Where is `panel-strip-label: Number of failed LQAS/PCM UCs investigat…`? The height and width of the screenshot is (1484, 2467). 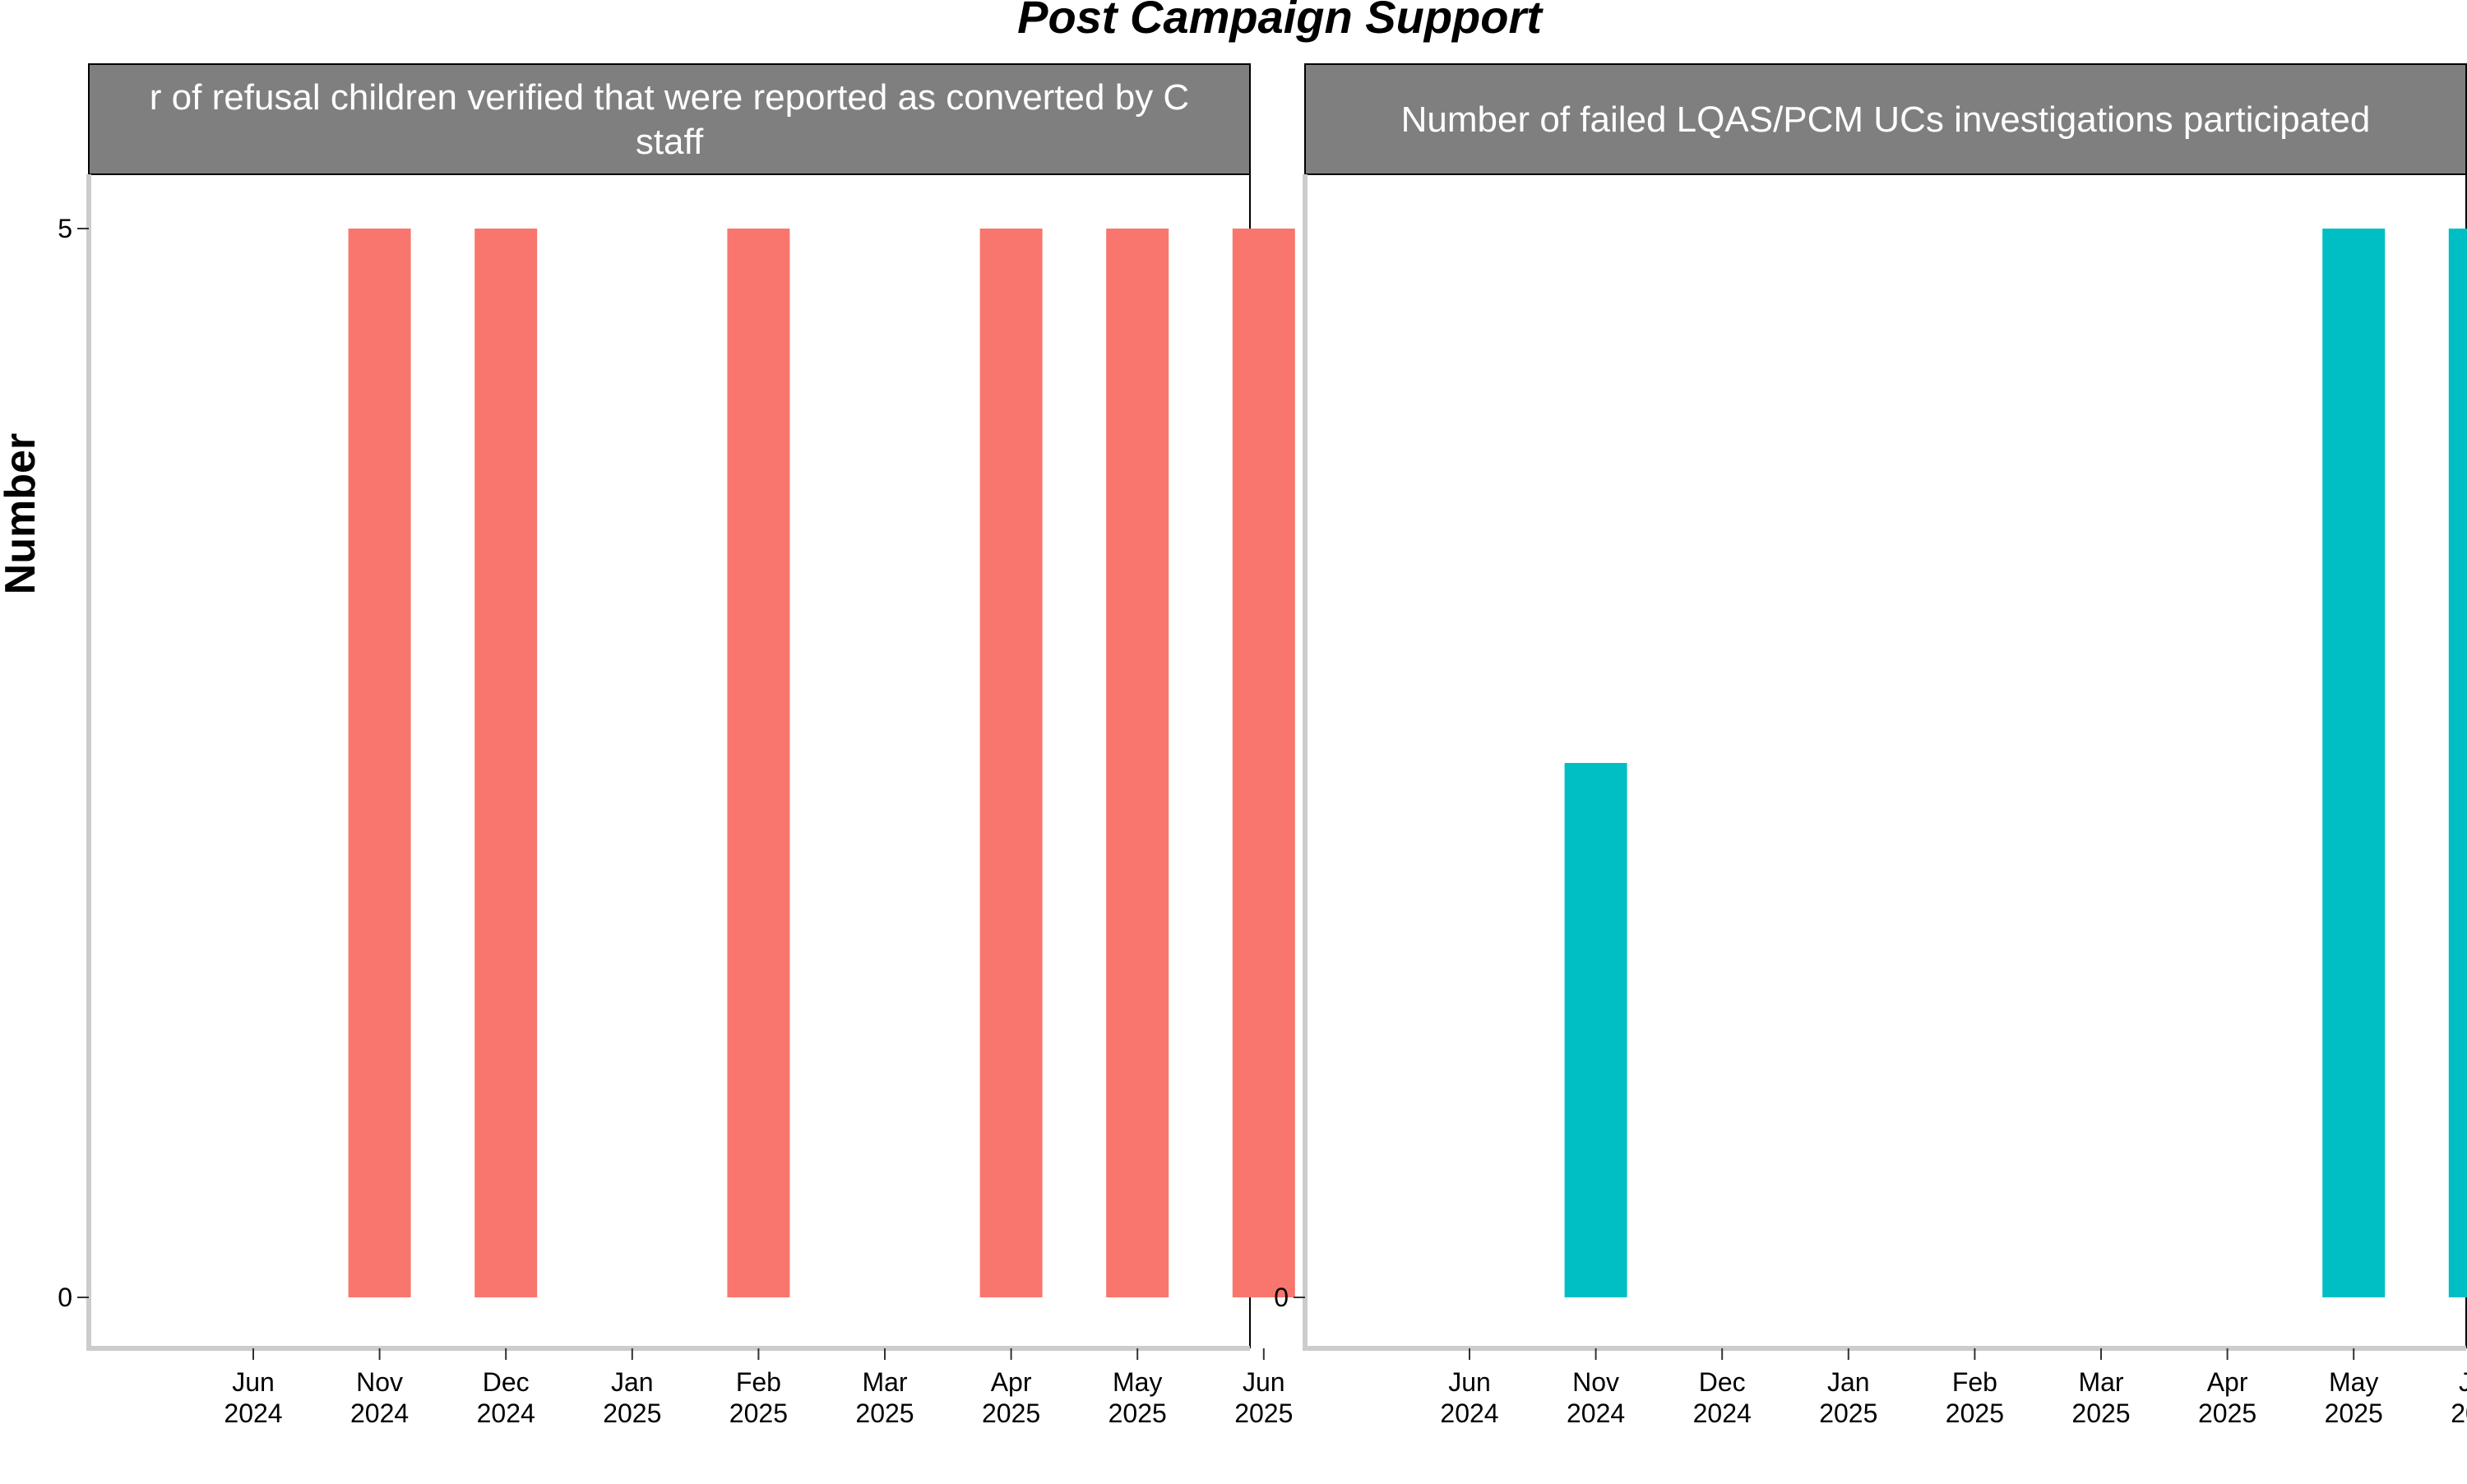
panel-strip-label: Number of failed LQAS/PCM UCs investigat… is located at coordinates (1886, 120).